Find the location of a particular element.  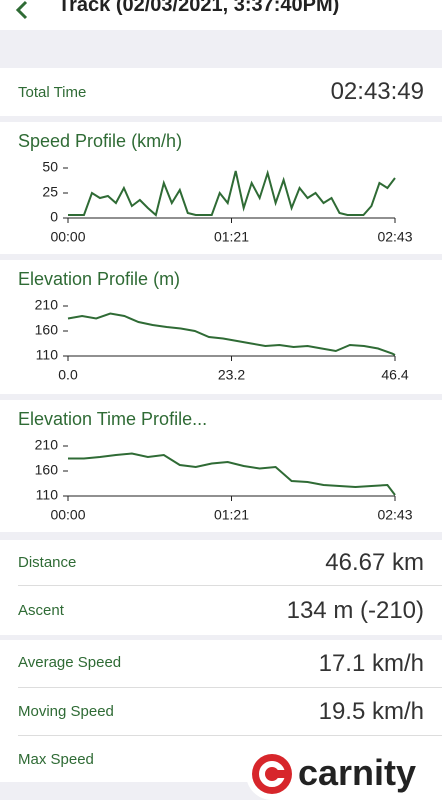

chart-title: Speed Profile (km/h) is located at coordinates (100, 141).